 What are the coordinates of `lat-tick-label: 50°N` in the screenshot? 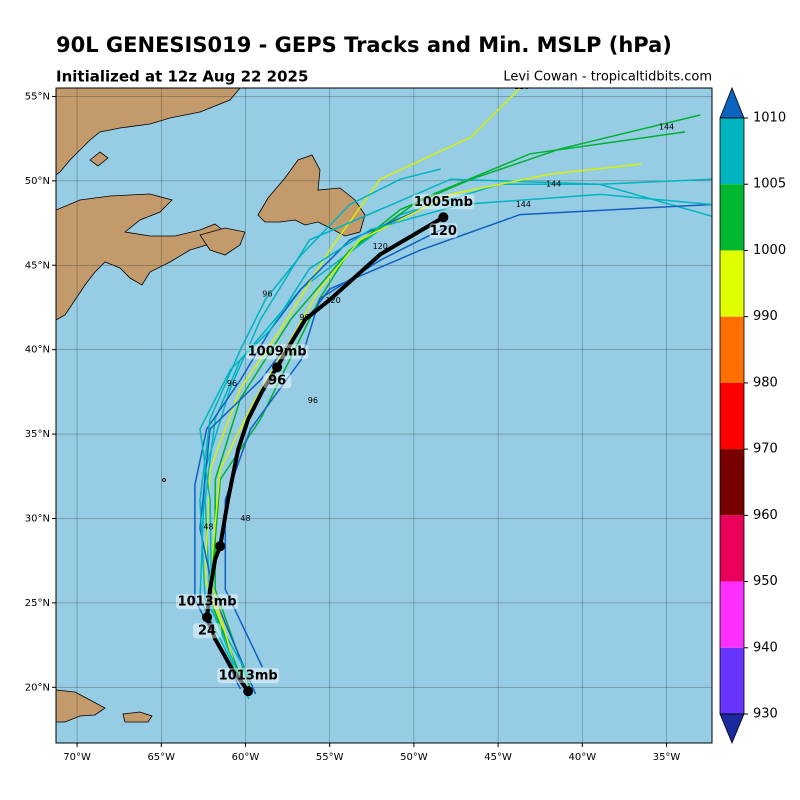 It's located at (37, 181).